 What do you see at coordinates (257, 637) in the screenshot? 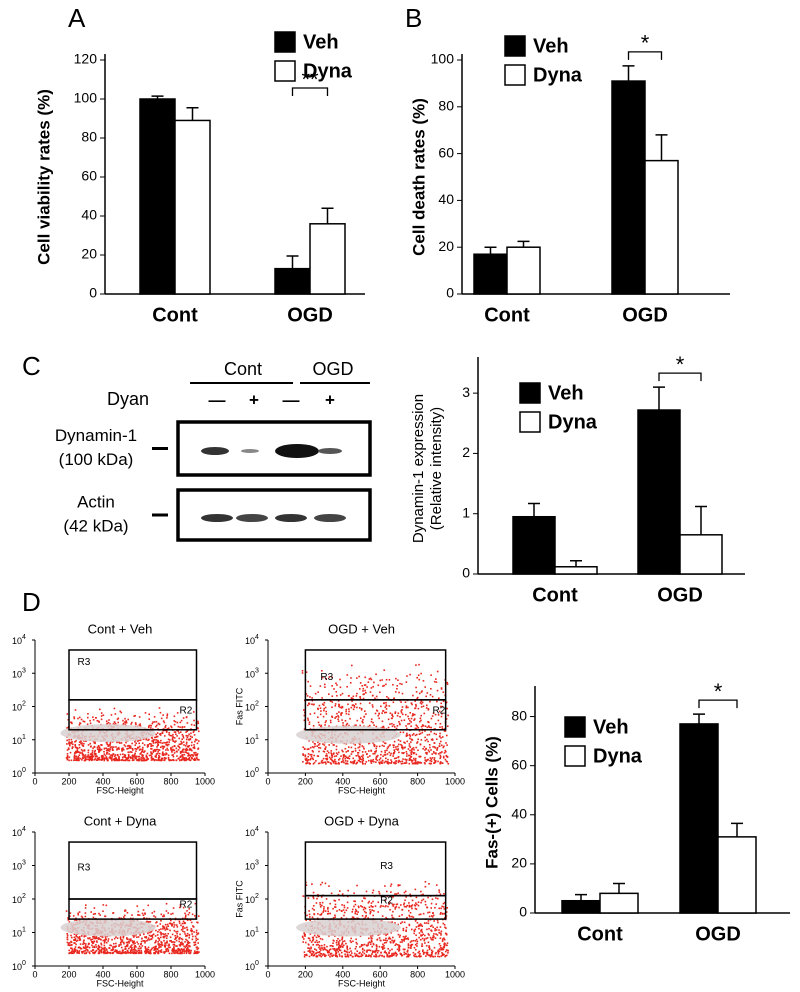
I see `tick-exponent: 4` at bounding box center [257, 637].